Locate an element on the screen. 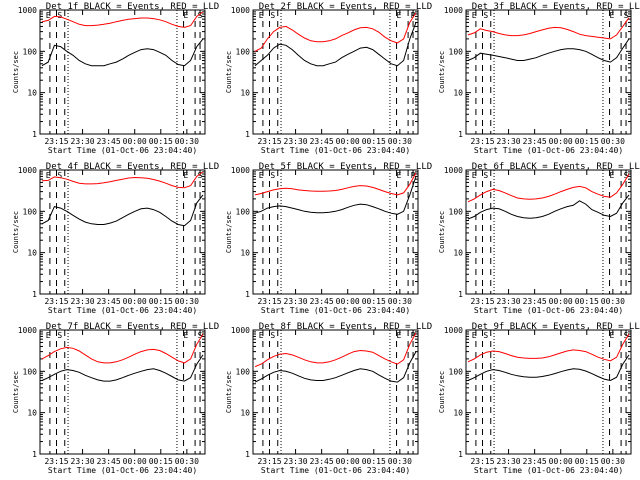 The image size is (640, 480). chart-title: Det 2f BLACK = Events, RED = LLD is located at coordinates (345, 7).